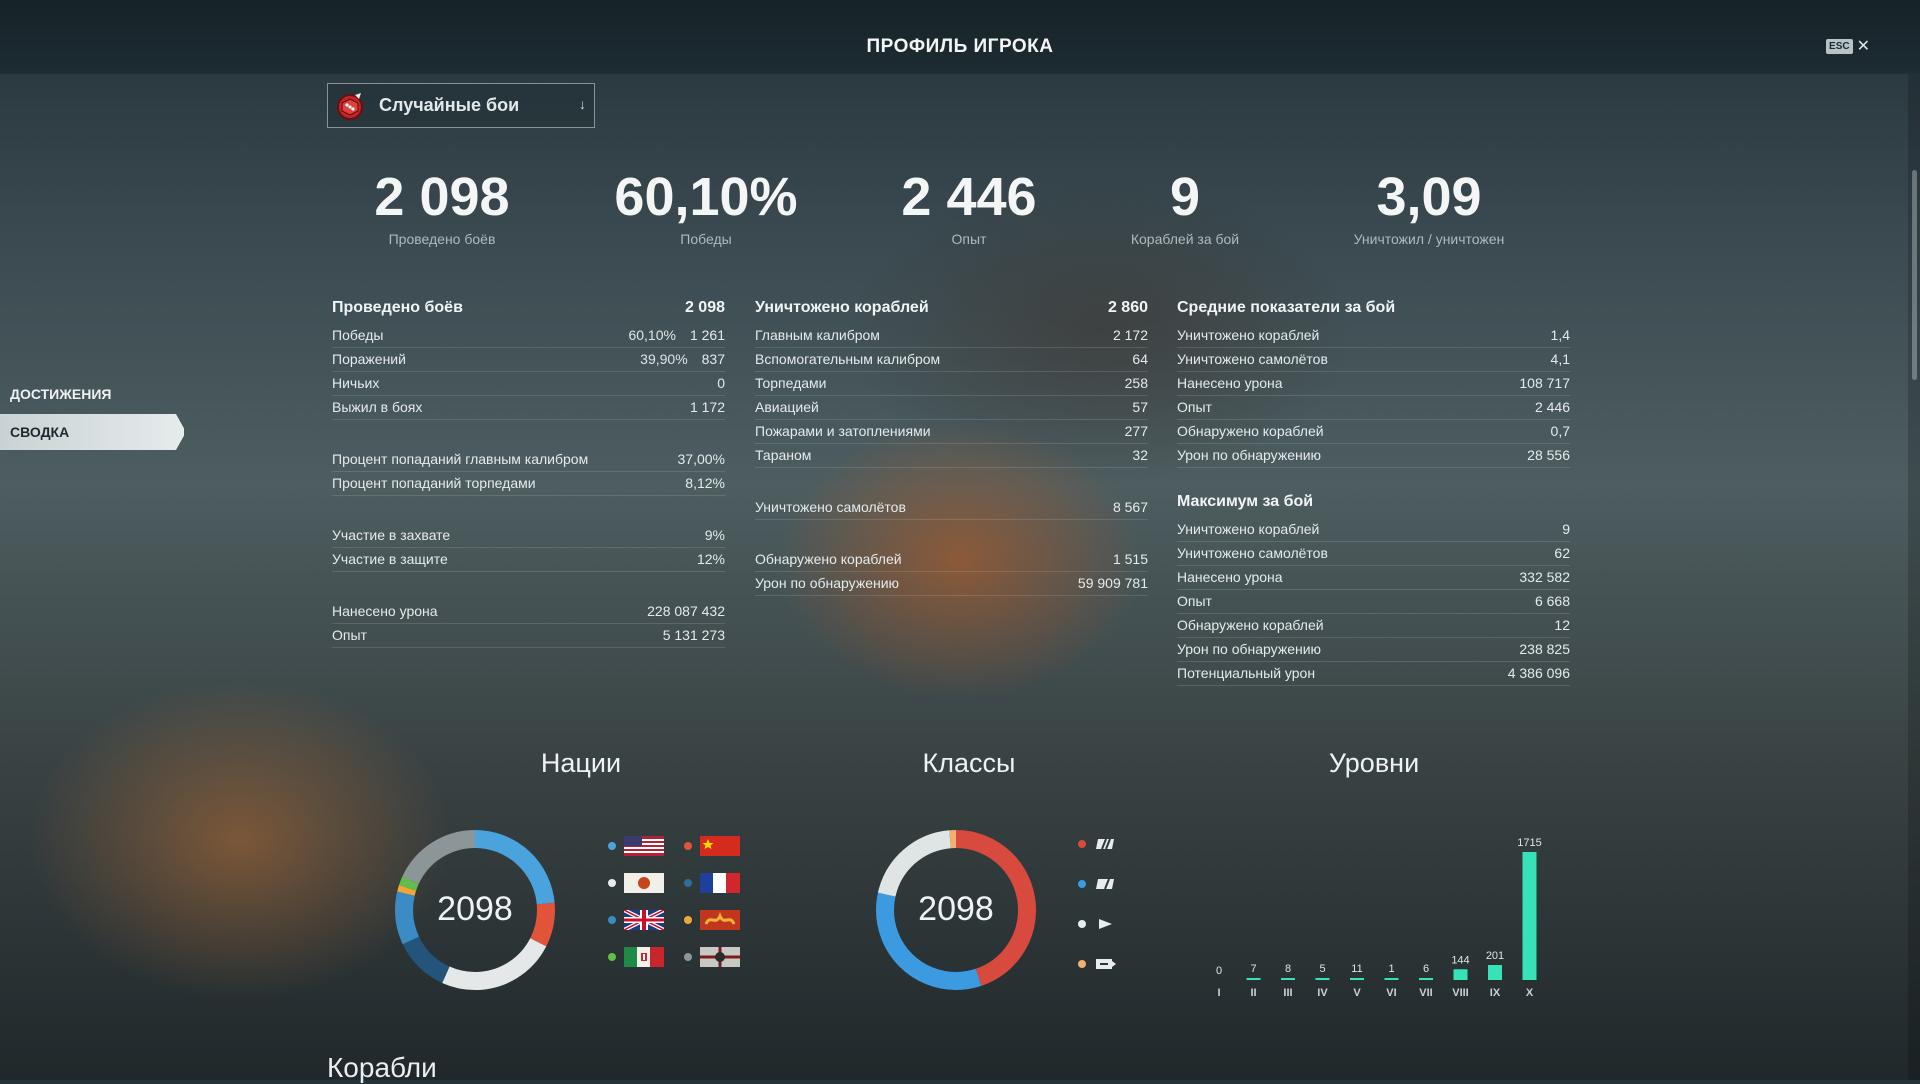 The width and height of the screenshot is (1920, 1084). What do you see at coordinates (1373, 336) in the screenshot?
I see `stat-row: Уничтожено кораблей 1,4` at bounding box center [1373, 336].